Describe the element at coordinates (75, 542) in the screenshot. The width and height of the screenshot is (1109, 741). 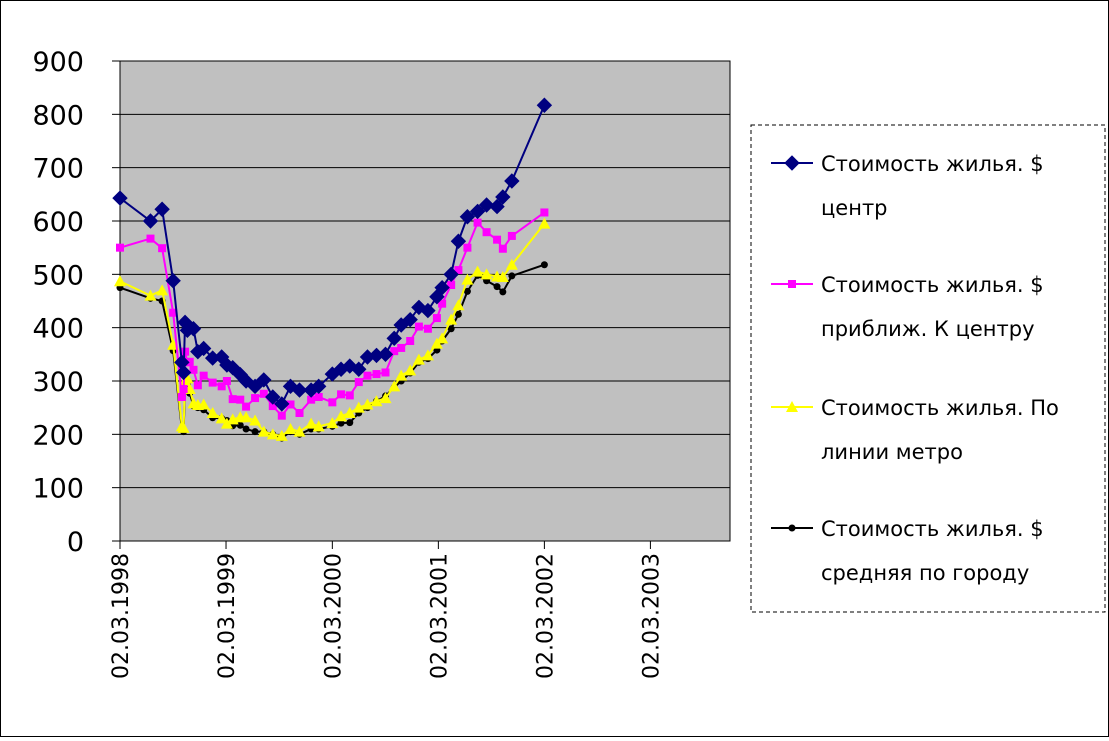
I see `y-tick-label: 0` at that location.